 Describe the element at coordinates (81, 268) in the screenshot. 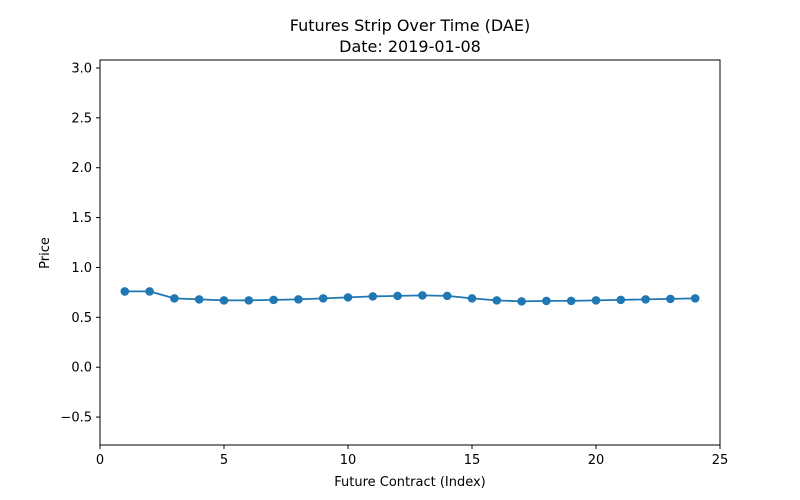

I see `y-tick-label: 1.0` at that location.